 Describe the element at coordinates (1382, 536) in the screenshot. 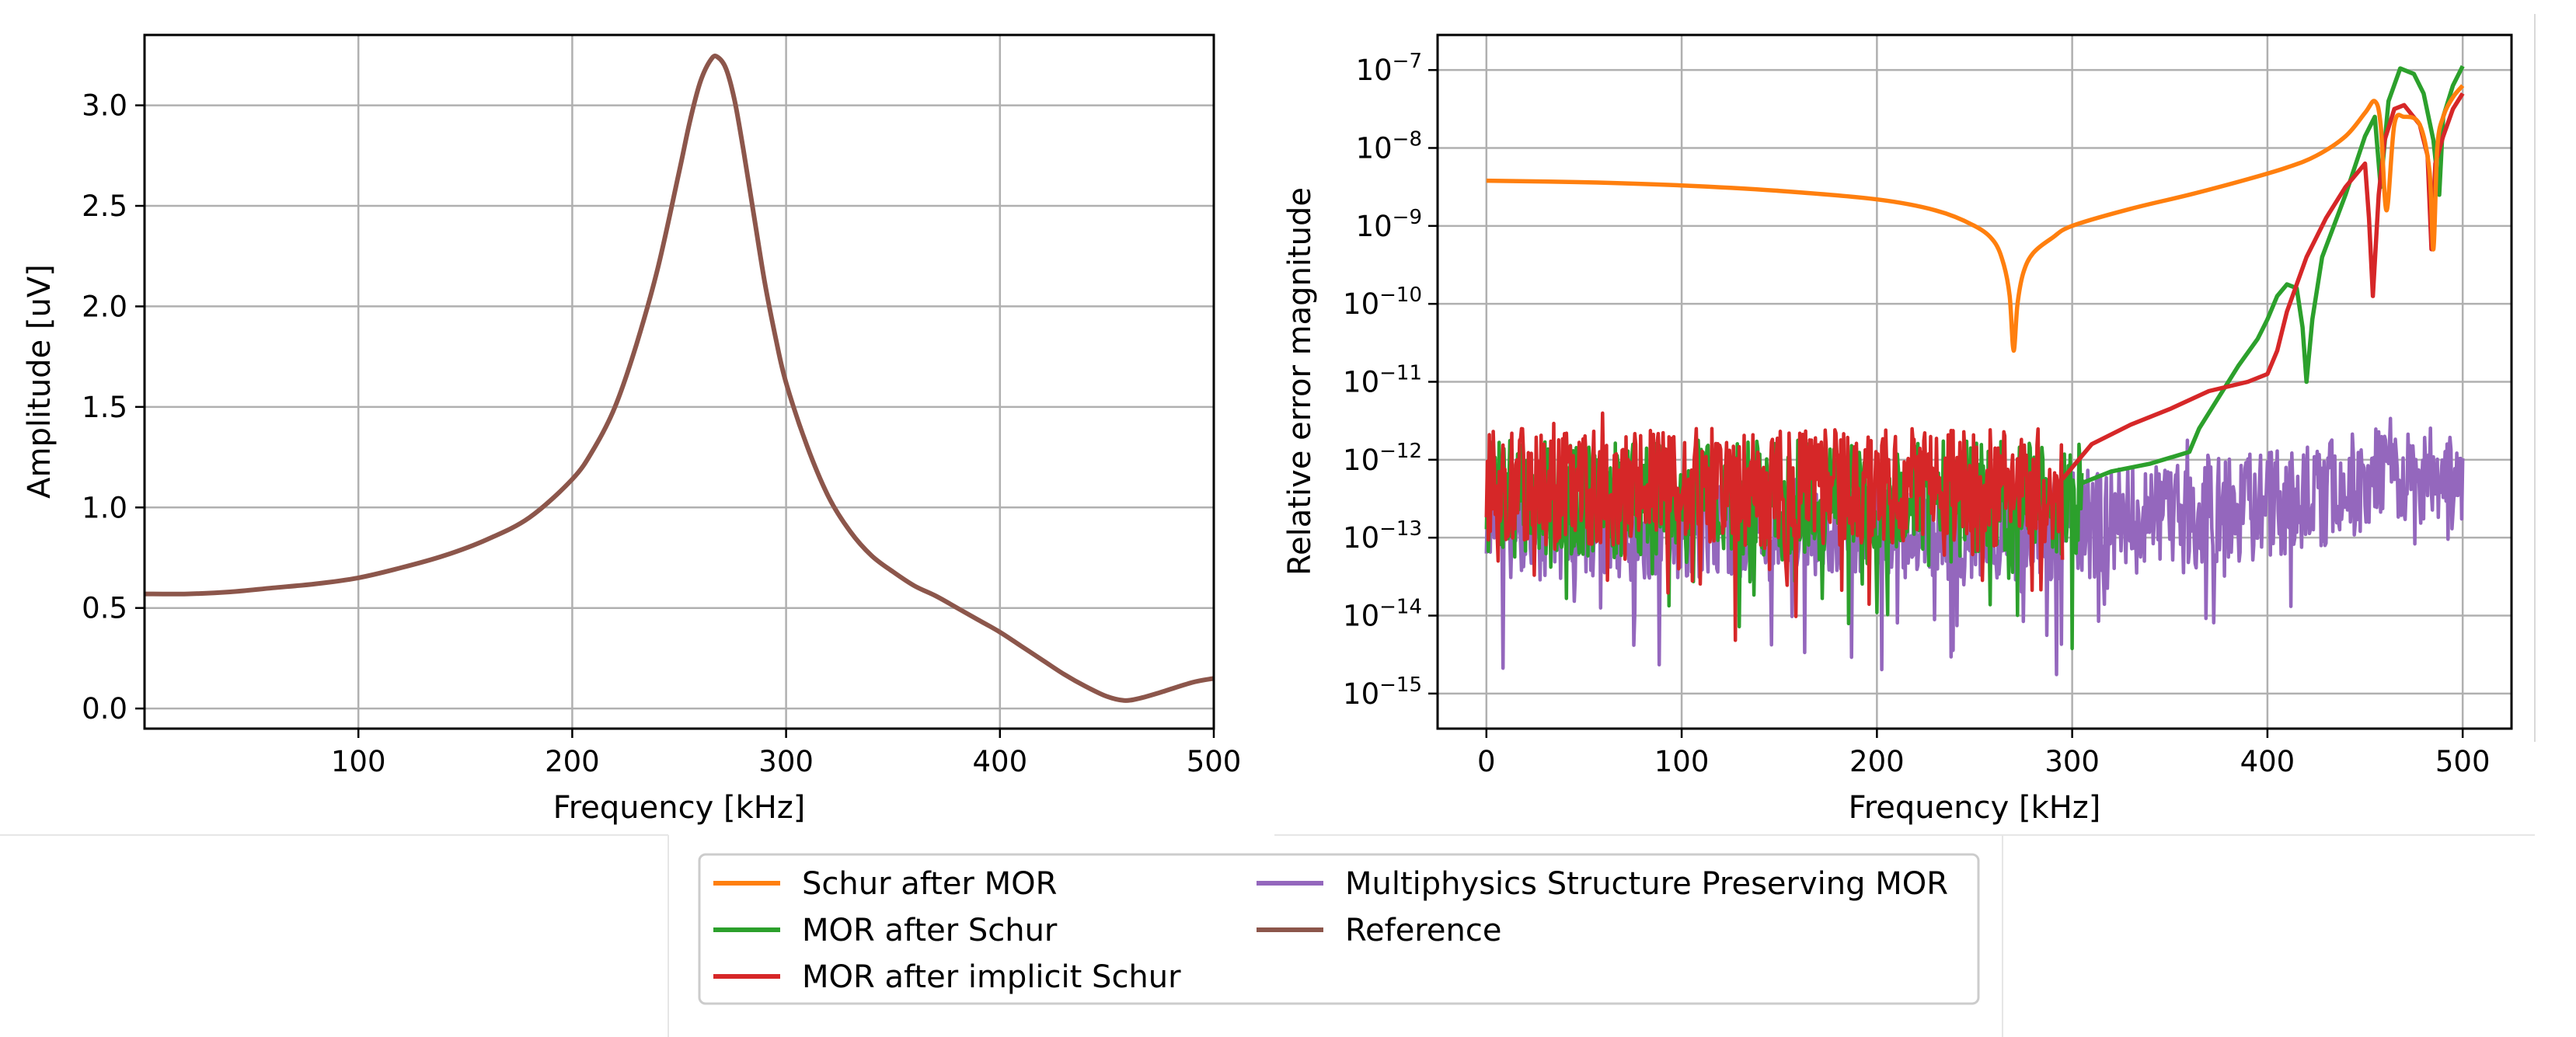

I see `right-y-tick-label: 10⁻¹³` at that location.